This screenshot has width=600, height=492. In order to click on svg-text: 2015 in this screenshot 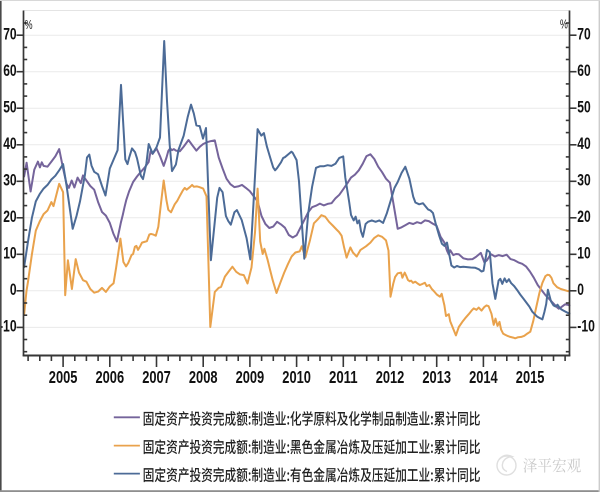, I will do `click(530, 377)`.